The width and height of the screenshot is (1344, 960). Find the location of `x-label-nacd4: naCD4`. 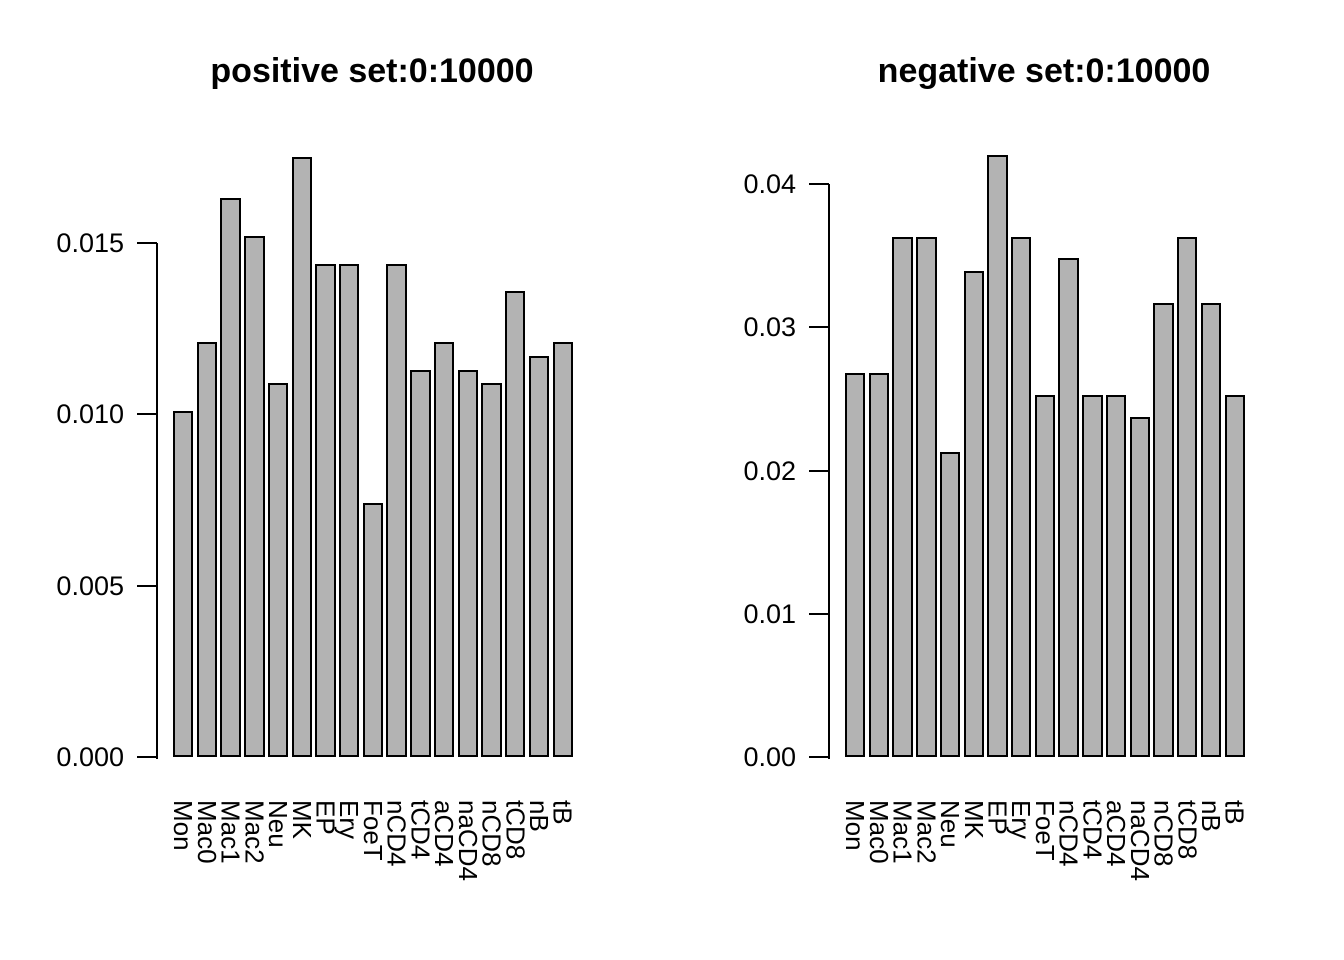

x-label-nacd4: naCD4 is located at coordinates (467, 840).